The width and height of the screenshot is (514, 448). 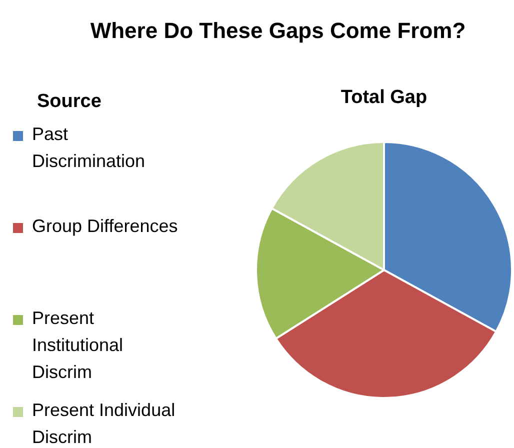 I want to click on chart-title: Where Do These Gaps Come From?, so click(x=278, y=30).